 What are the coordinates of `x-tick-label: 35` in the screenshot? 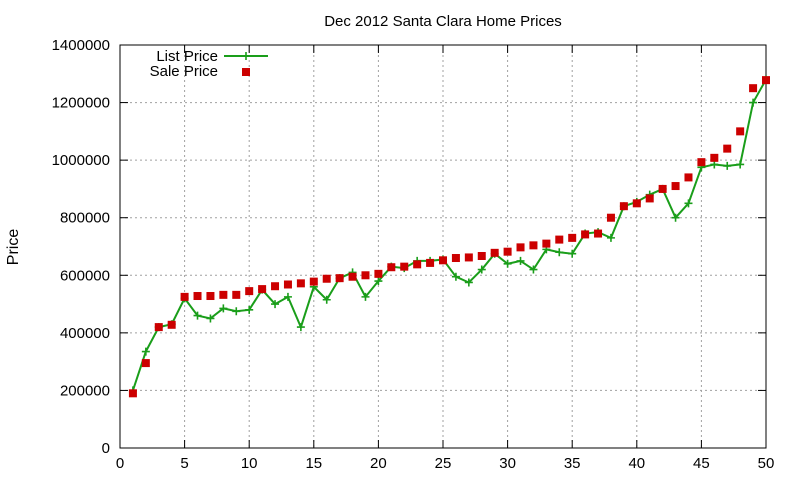 It's located at (572, 463).